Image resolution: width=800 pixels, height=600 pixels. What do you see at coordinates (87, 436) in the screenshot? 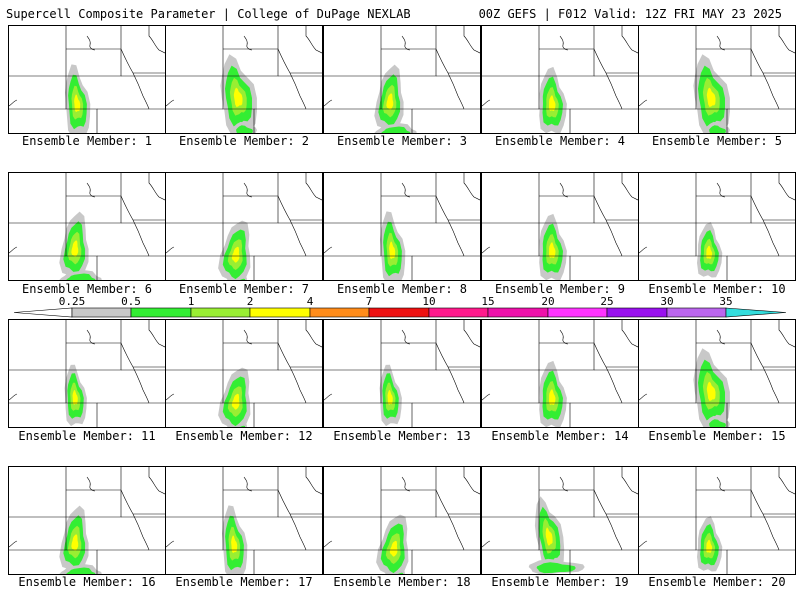
I see `member-label: Ensemble Member: 11` at bounding box center [87, 436].